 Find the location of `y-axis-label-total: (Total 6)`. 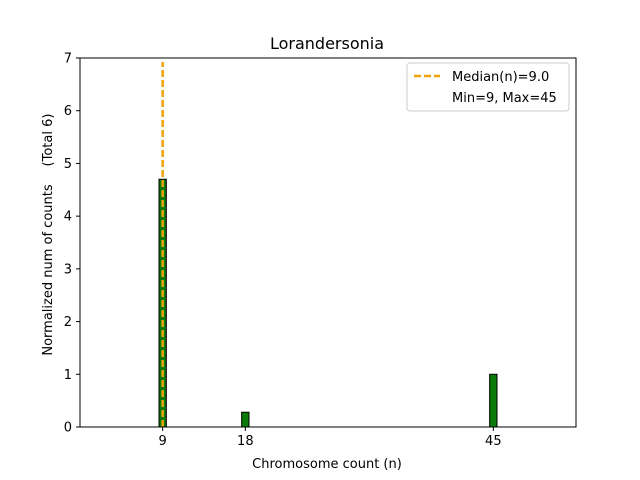

y-axis-label-total: (Total 6) is located at coordinates (48, 140).